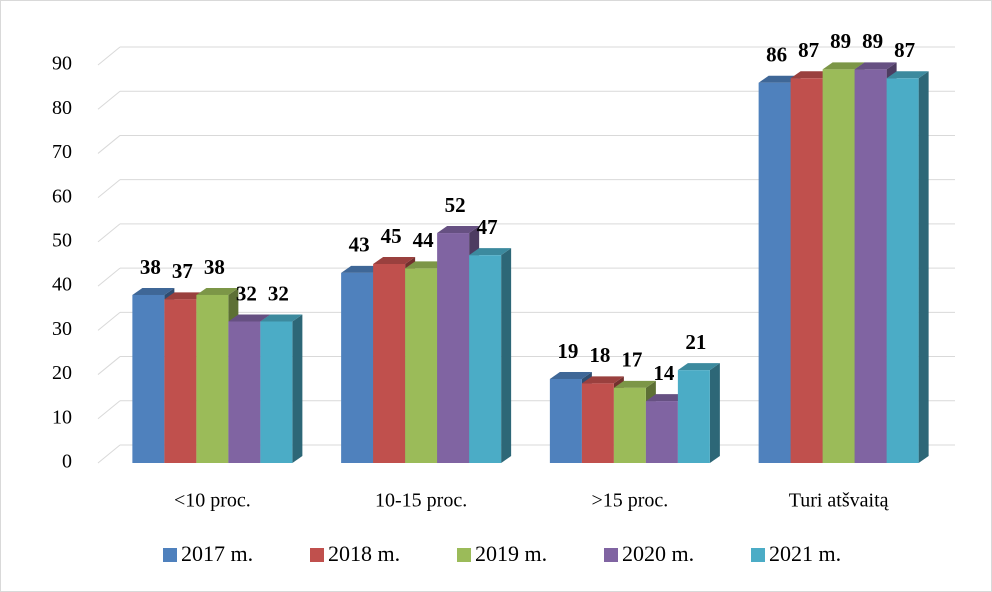 The image size is (992, 592). I want to click on value-label: 17, so click(631, 360).